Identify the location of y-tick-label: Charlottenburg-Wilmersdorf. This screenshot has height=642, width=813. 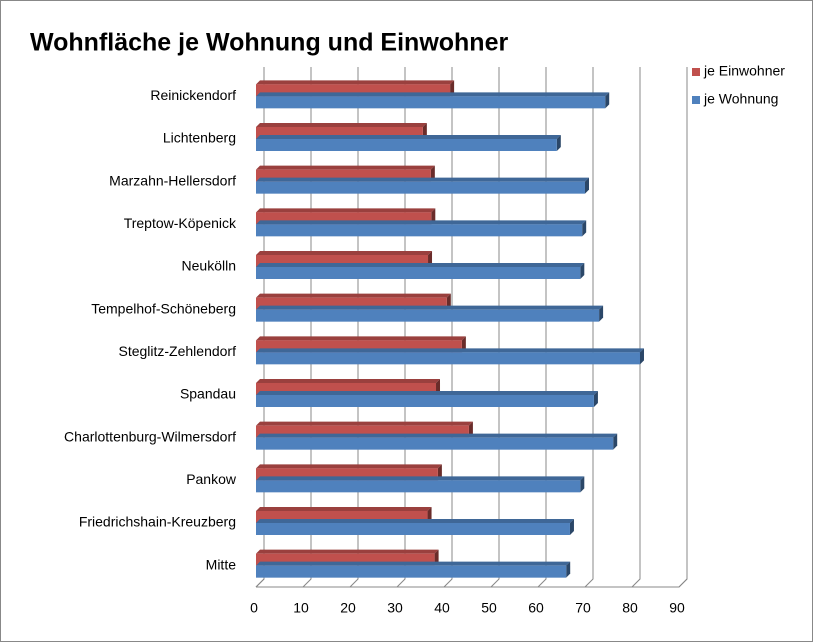
(150, 436).